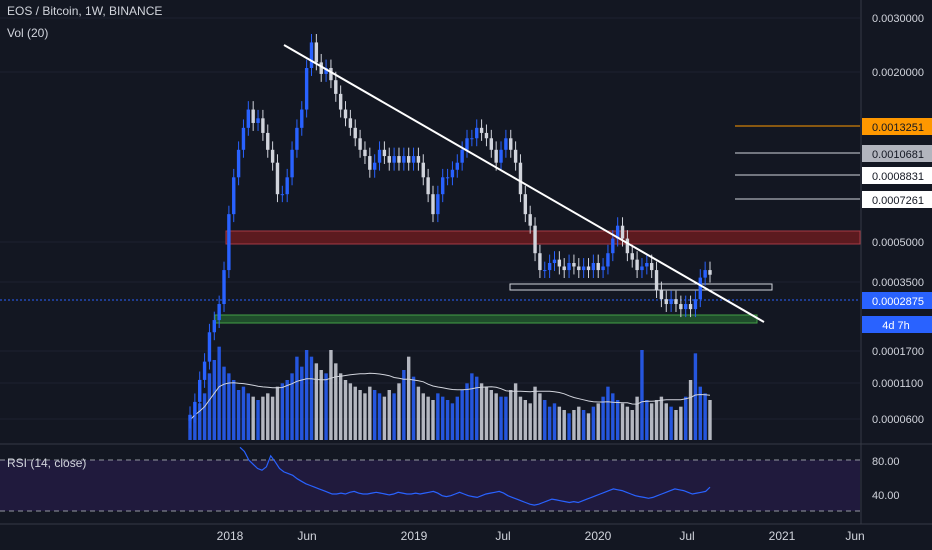 The image size is (932, 550). I want to click on time-tick: 2020, so click(598, 536).